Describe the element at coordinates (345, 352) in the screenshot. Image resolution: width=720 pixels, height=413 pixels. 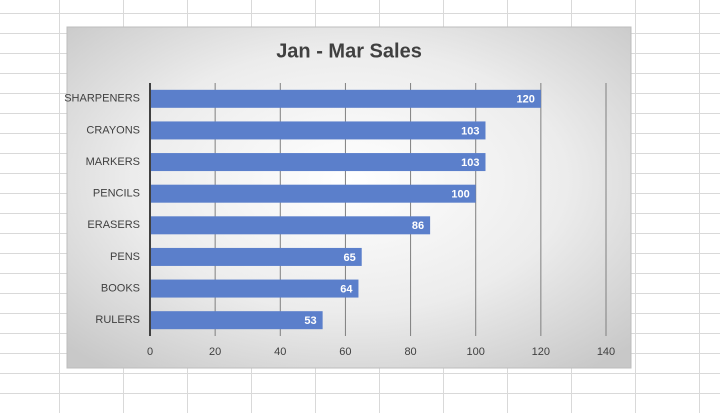
I see `x-tick-label: 60` at that location.